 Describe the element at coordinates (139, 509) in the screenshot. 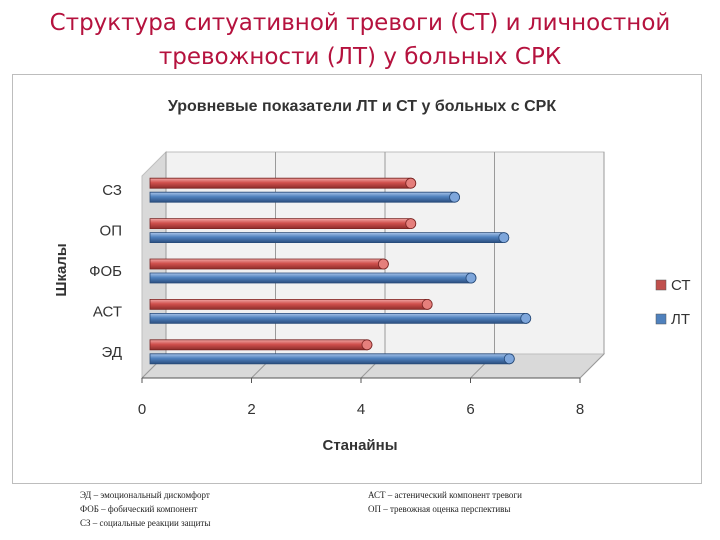

I see `footnote-fob: ФОБ – фобический компонент` at that location.